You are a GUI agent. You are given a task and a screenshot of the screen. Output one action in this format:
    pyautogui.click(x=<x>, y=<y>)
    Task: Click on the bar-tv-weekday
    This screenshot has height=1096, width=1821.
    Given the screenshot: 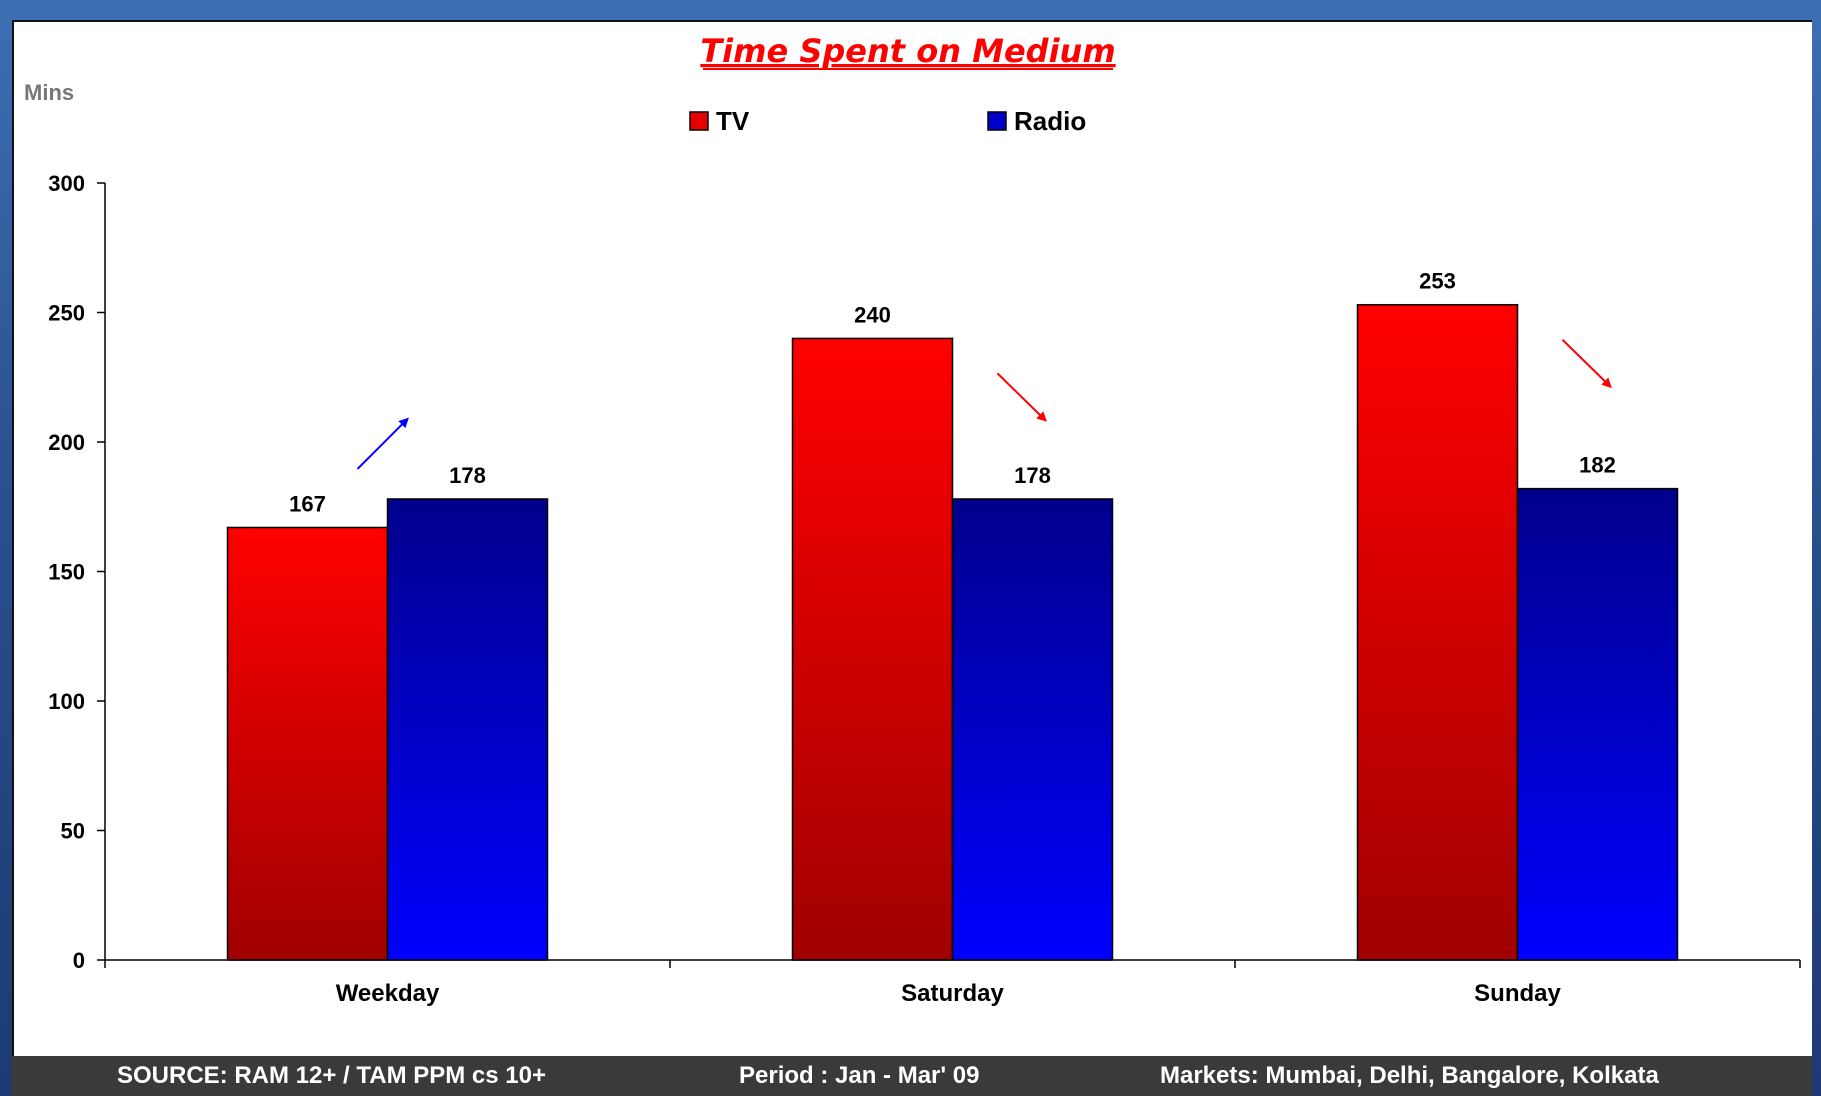 What is the action you would take?
    pyautogui.click(x=307, y=743)
    